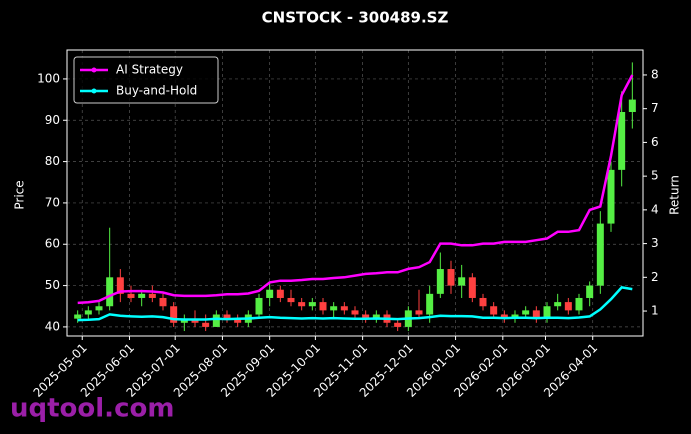 The image size is (691, 434). Describe the element at coordinates (92, 409) in the screenshot. I see `watermark: uqtool.com` at that location.